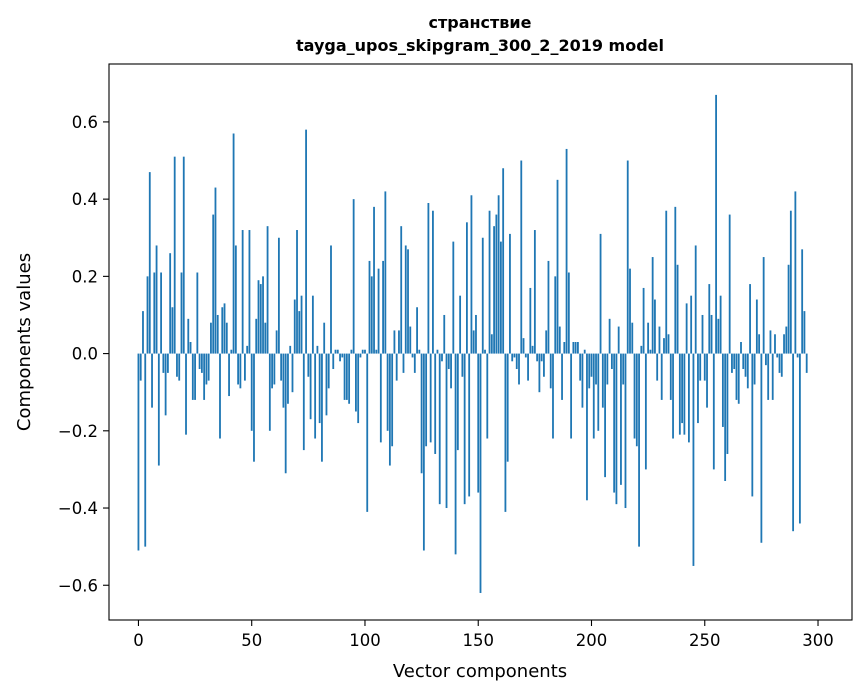 The height and width of the screenshot is (696, 867). Describe the element at coordinates (85, 276) in the screenshot. I see `y-tick-label: 0.2` at that location.